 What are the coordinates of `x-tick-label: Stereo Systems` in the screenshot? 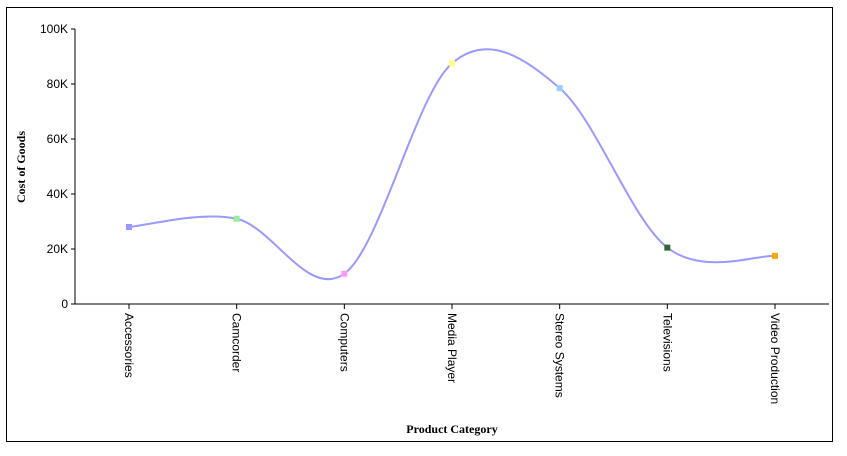 It's located at (560, 355).